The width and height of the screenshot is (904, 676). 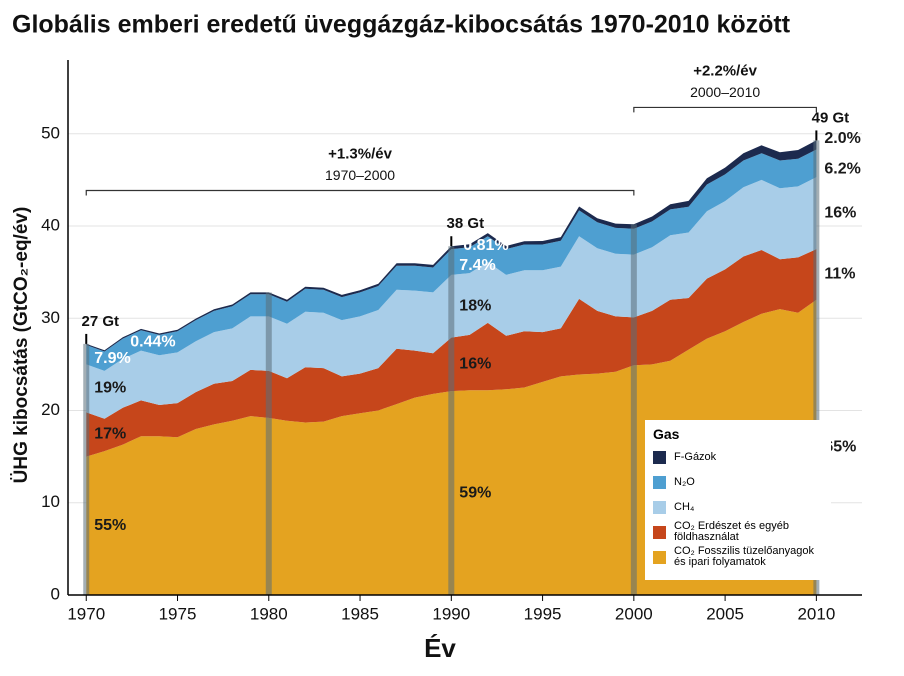 What do you see at coordinates (842, 138) in the screenshot?
I see `share-label: 2.0%` at bounding box center [842, 138].